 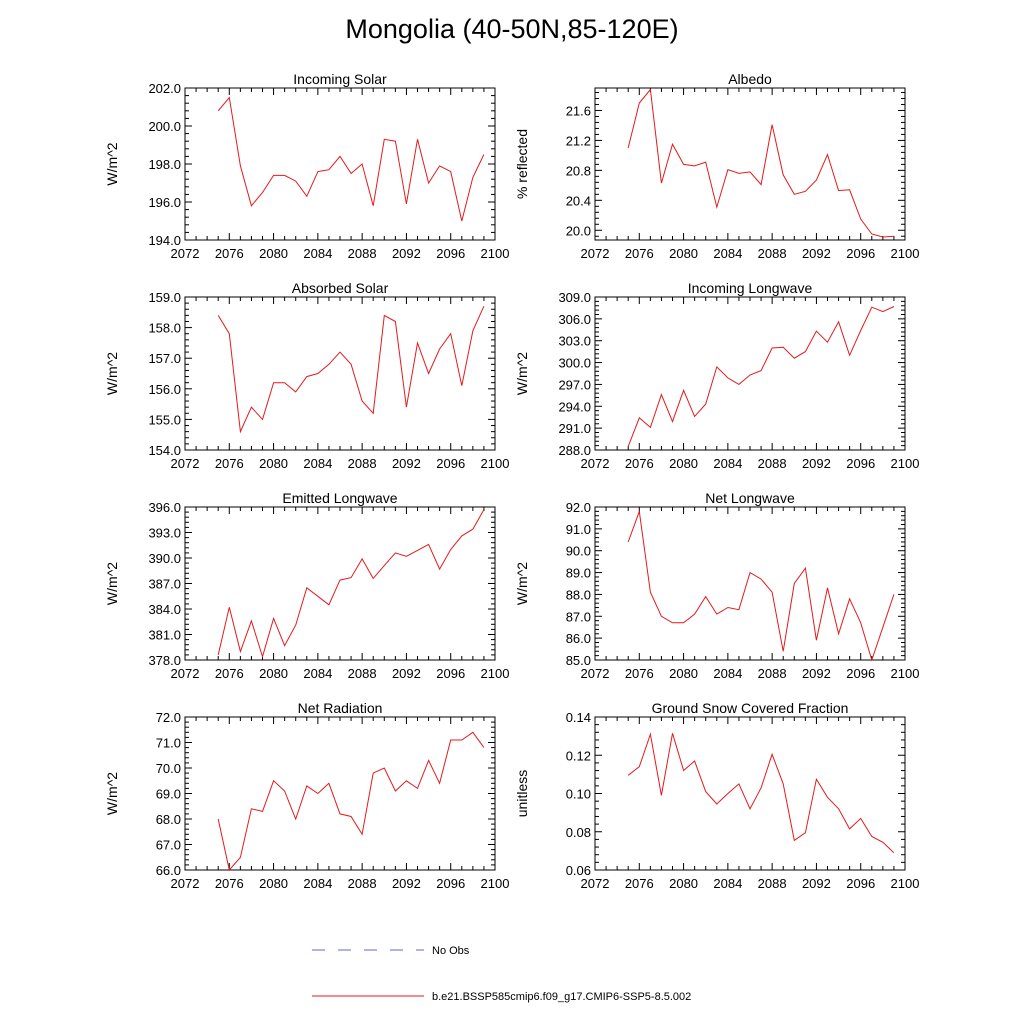 What do you see at coordinates (578, 551) in the screenshot?
I see `y-tick-label: 90.0` at bounding box center [578, 551].